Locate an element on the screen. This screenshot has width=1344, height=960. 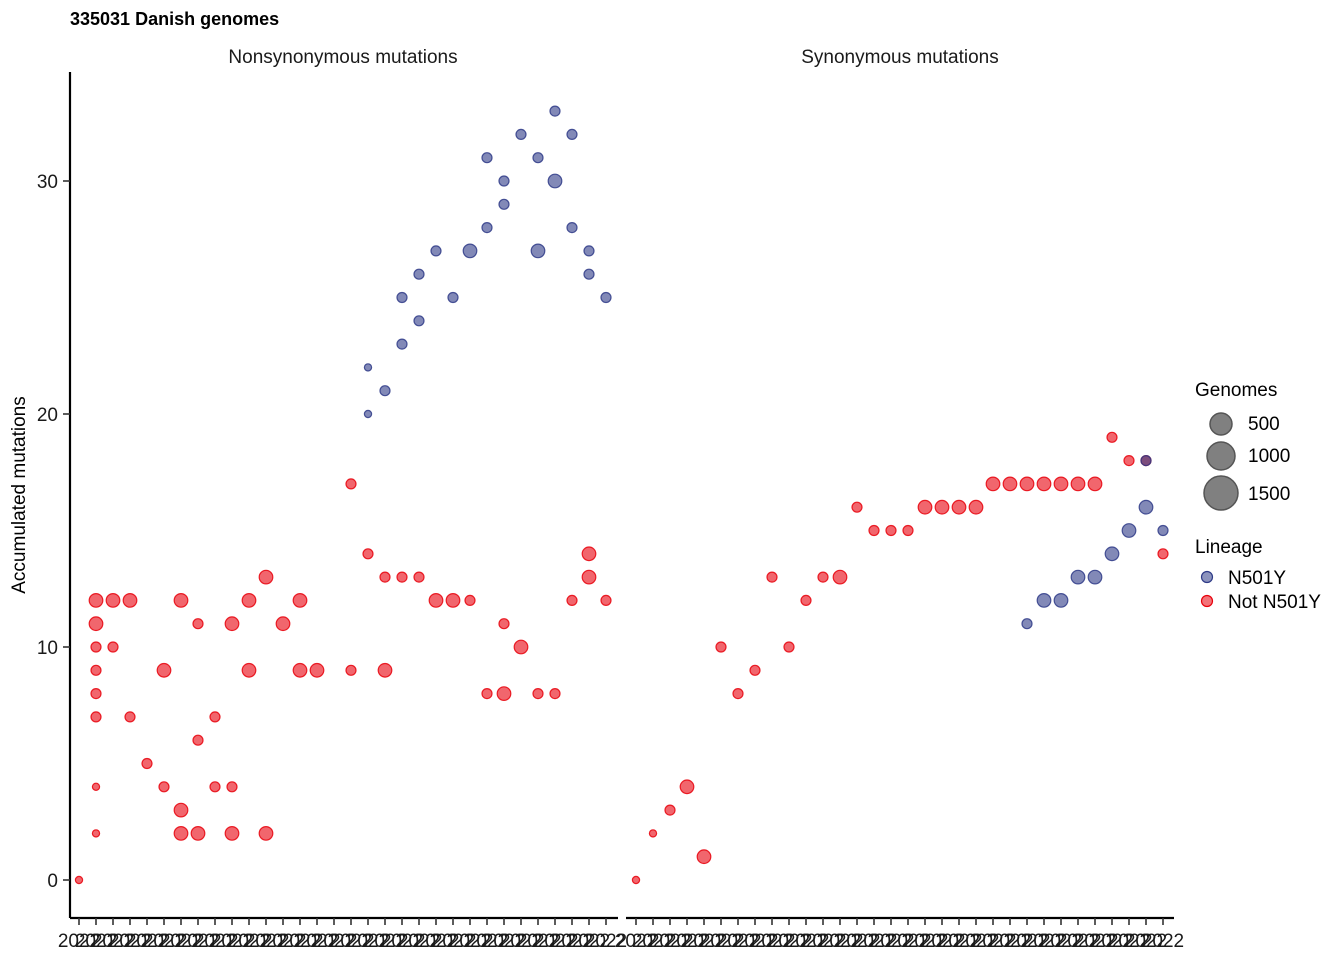
x-tick-label-0-3: 2022 is located at coordinates (130, 941).